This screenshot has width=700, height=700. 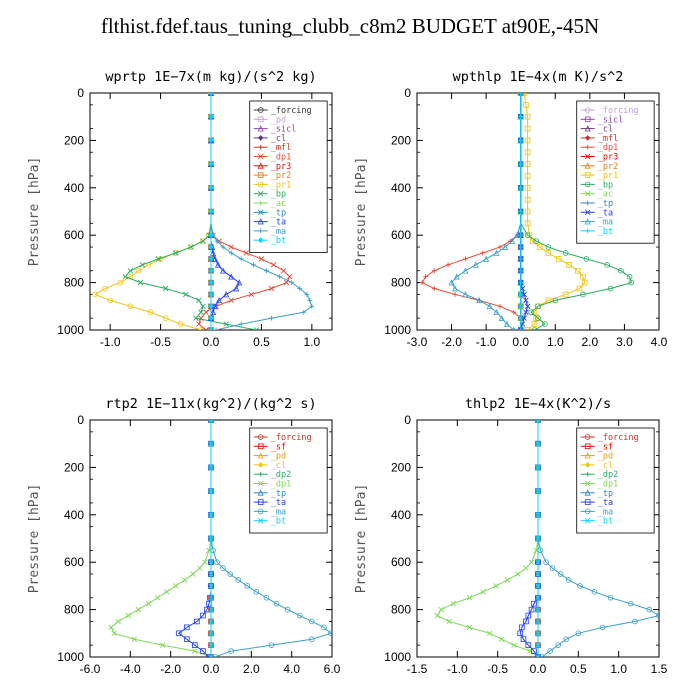 What do you see at coordinates (272, 185) in the screenshot?
I see `legend-item: _pr1` at bounding box center [272, 185].